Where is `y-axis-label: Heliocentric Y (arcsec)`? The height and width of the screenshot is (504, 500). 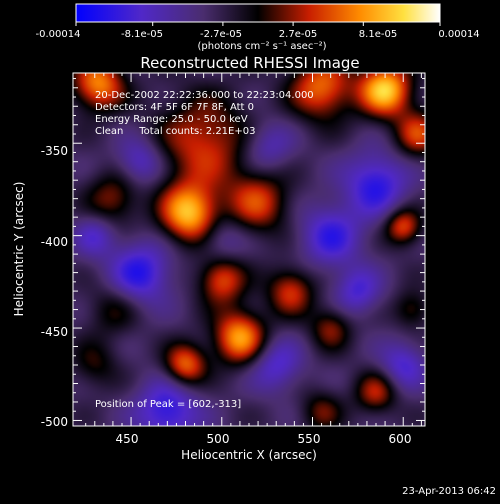
y-axis-label: Heliocentric Y (arcsec) is located at coordinates (19, 249).